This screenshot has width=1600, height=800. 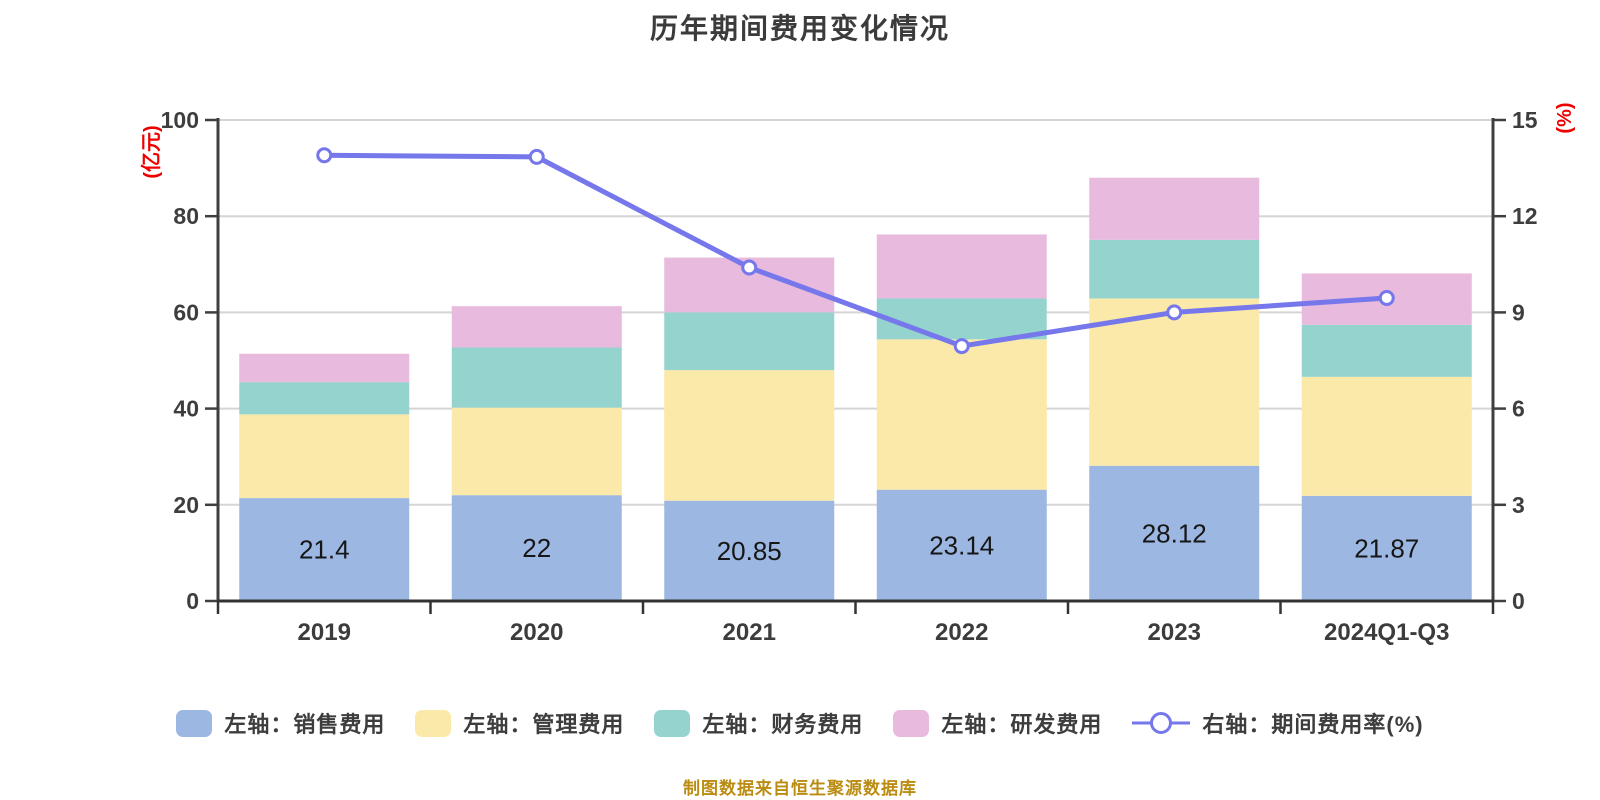 What do you see at coordinates (1386, 350) in the screenshot?
I see `bar-segment-2-2024Q1-Q3` at bounding box center [1386, 350].